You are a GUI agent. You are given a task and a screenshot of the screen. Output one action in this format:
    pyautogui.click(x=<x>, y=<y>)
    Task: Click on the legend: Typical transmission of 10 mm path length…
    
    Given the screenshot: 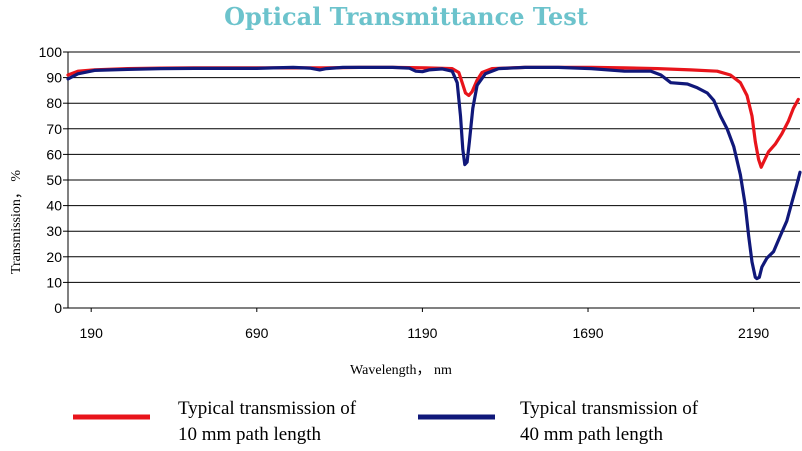 What is the action you would take?
    pyautogui.click(x=386, y=421)
    